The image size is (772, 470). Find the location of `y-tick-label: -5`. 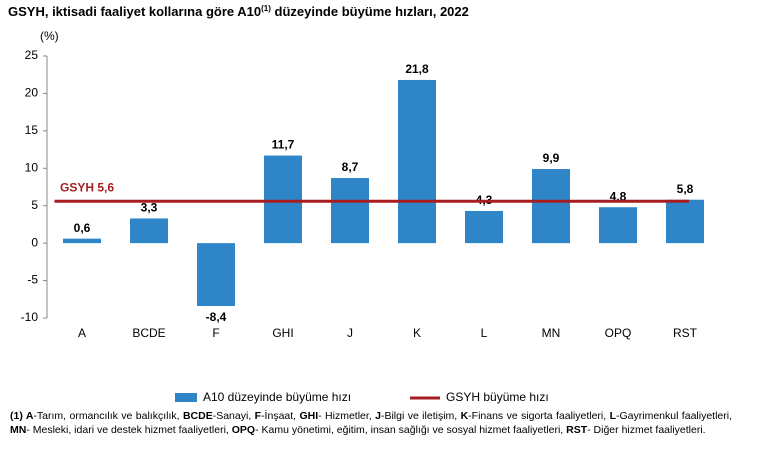

y-tick-label: -5 is located at coordinates (32, 280).